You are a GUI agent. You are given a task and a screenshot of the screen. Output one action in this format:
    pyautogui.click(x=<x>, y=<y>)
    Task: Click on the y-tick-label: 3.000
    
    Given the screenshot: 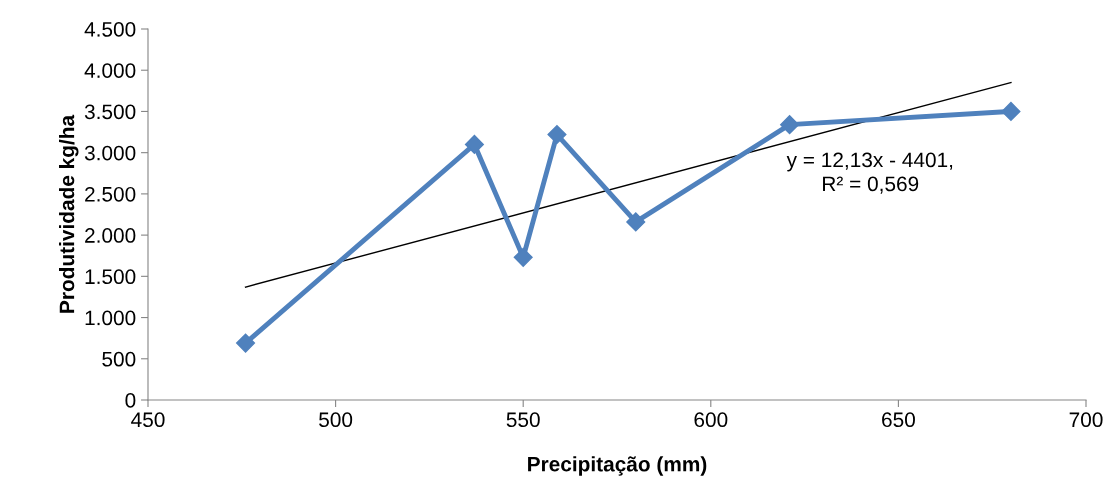 What is the action you would take?
    pyautogui.click(x=110, y=153)
    